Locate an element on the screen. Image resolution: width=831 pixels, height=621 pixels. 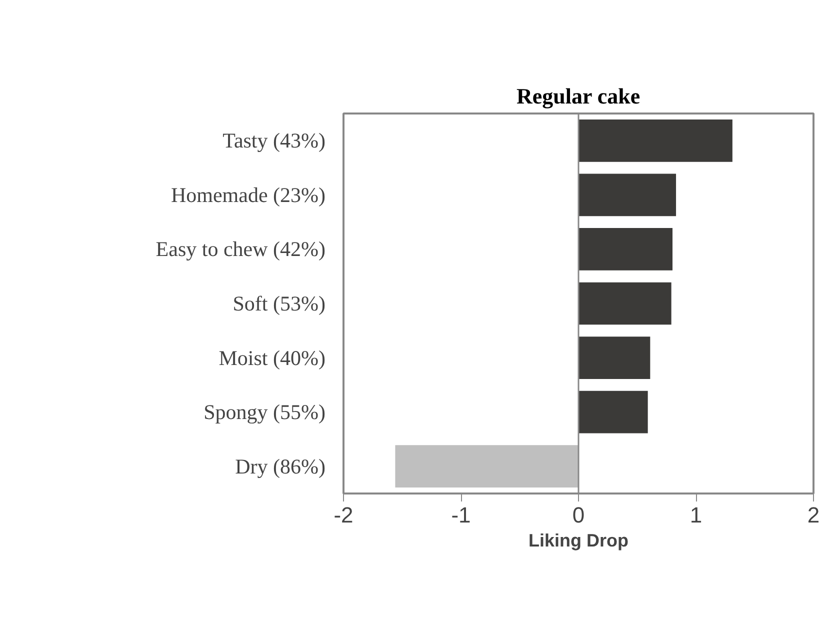
x-tick-label: 0 is located at coordinates (578, 515).